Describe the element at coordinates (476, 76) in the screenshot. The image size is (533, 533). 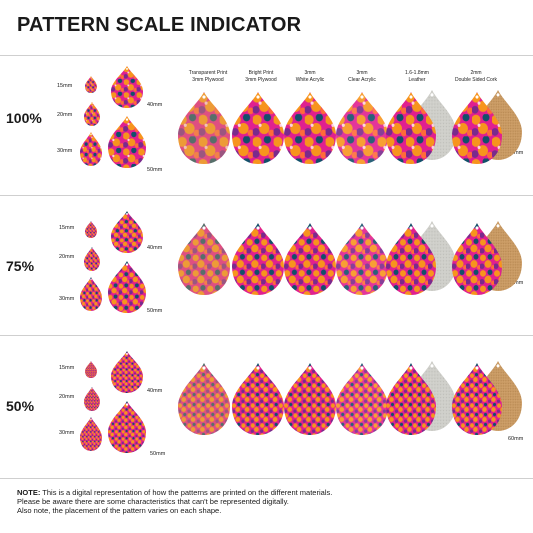
I see `material-label: 2mm Double Sided Cork` at that location.